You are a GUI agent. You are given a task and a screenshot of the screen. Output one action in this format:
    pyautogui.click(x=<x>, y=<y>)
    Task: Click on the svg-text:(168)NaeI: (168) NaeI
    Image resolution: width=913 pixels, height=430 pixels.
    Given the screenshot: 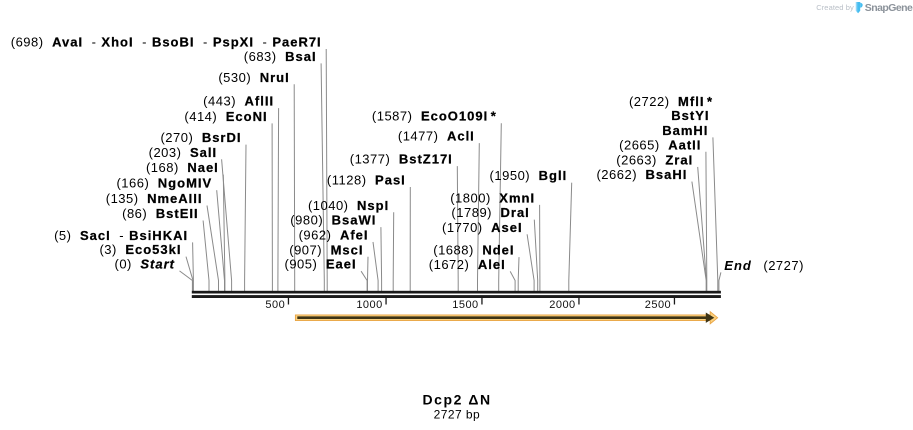 What is the action you would take?
    pyautogui.click(x=182, y=167)
    